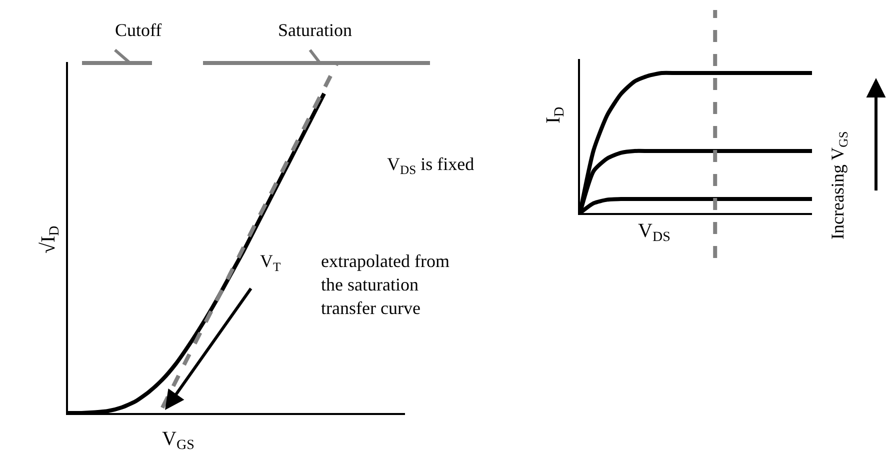 Image resolution: width=889 pixels, height=474 pixels. What do you see at coordinates (385, 284) in the screenshot?
I see `annotation: extrapolated from the saturation transfer curve` at bounding box center [385, 284].